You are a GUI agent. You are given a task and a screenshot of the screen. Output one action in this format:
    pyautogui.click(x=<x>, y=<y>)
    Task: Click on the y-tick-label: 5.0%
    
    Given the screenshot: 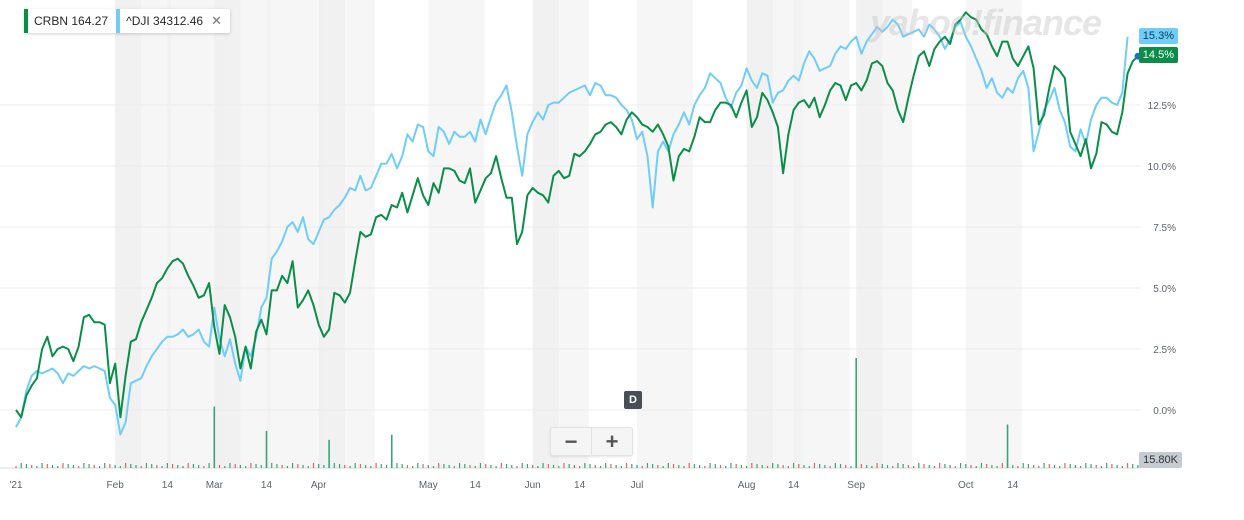 What is the action you would take?
    pyautogui.click(x=1164, y=289)
    